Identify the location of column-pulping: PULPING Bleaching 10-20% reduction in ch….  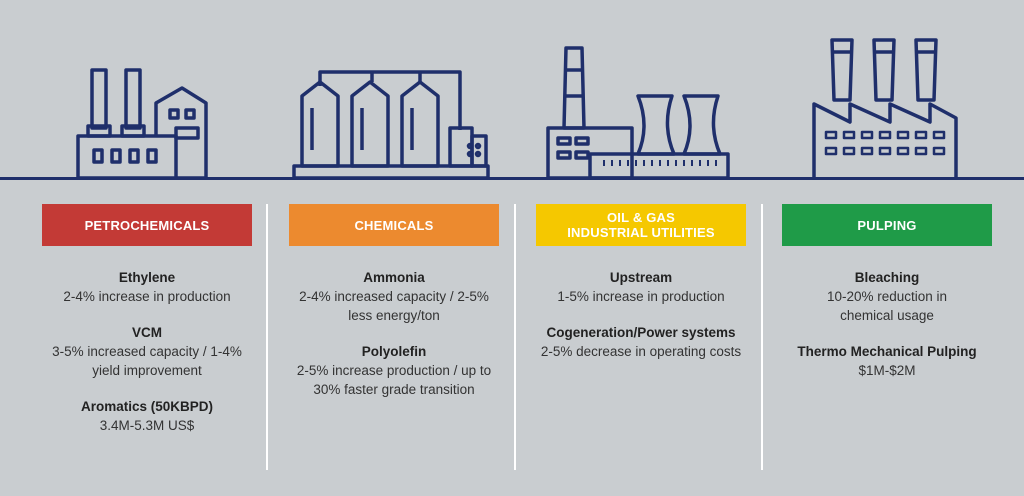
(887, 300).